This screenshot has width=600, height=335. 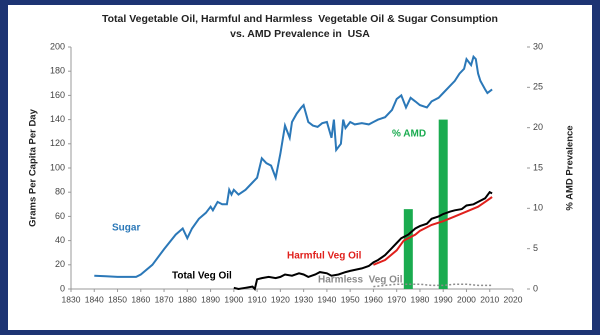 What do you see at coordinates (538, 46) in the screenshot?
I see `y2-tick-label: 30` at bounding box center [538, 46].